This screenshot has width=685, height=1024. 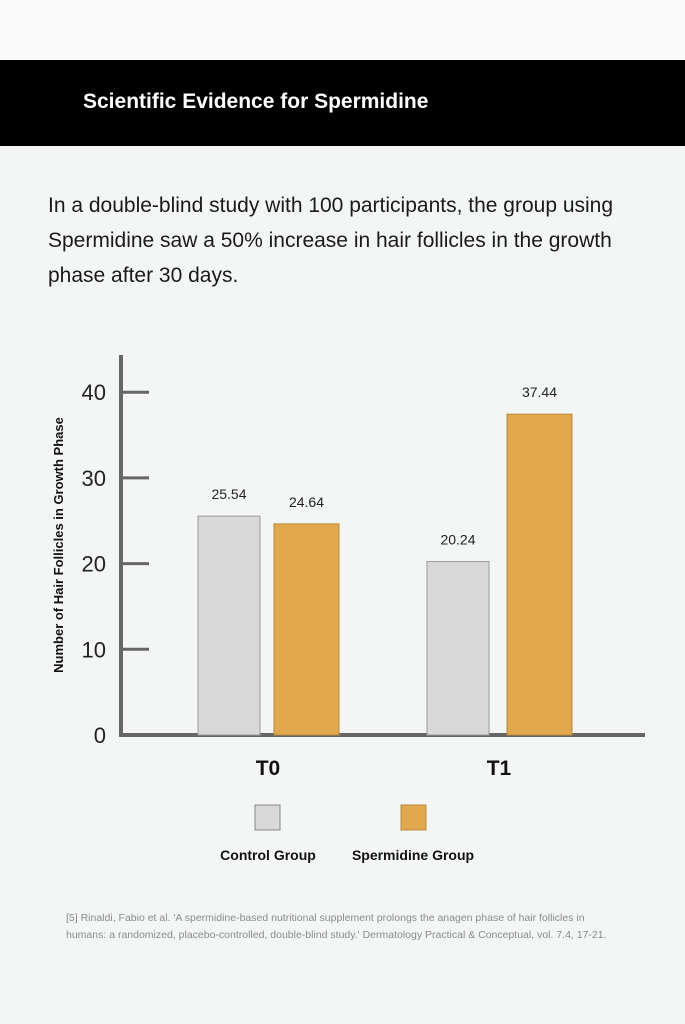 What do you see at coordinates (539, 392) in the screenshot?
I see `data-label: 37.44` at bounding box center [539, 392].